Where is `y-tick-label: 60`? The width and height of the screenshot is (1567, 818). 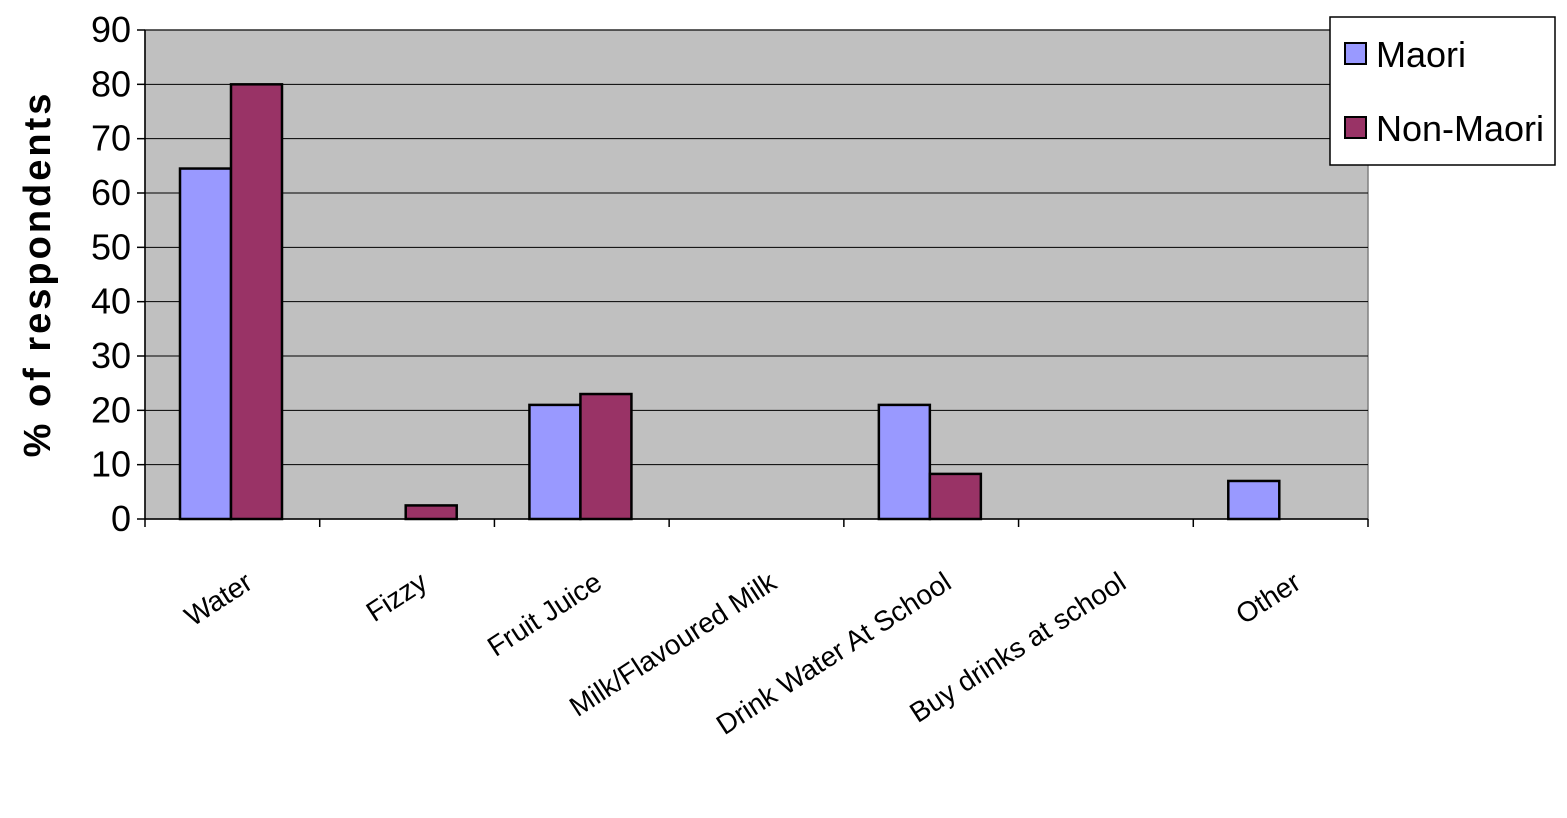 y-tick-label: 60 is located at coordinates (111, 192).